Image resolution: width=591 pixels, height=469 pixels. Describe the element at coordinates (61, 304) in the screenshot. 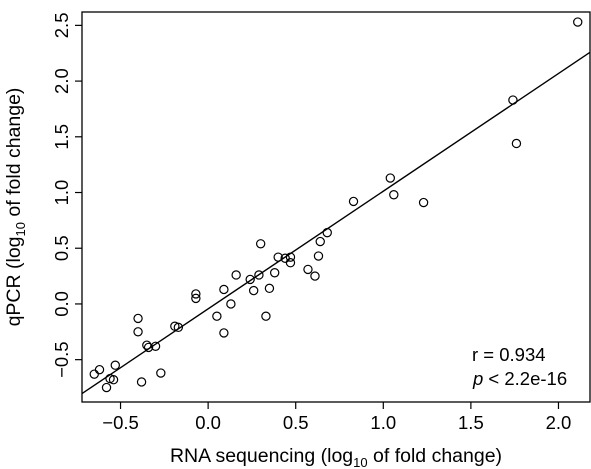

I see `y-tick-label: 0.0` at that location.